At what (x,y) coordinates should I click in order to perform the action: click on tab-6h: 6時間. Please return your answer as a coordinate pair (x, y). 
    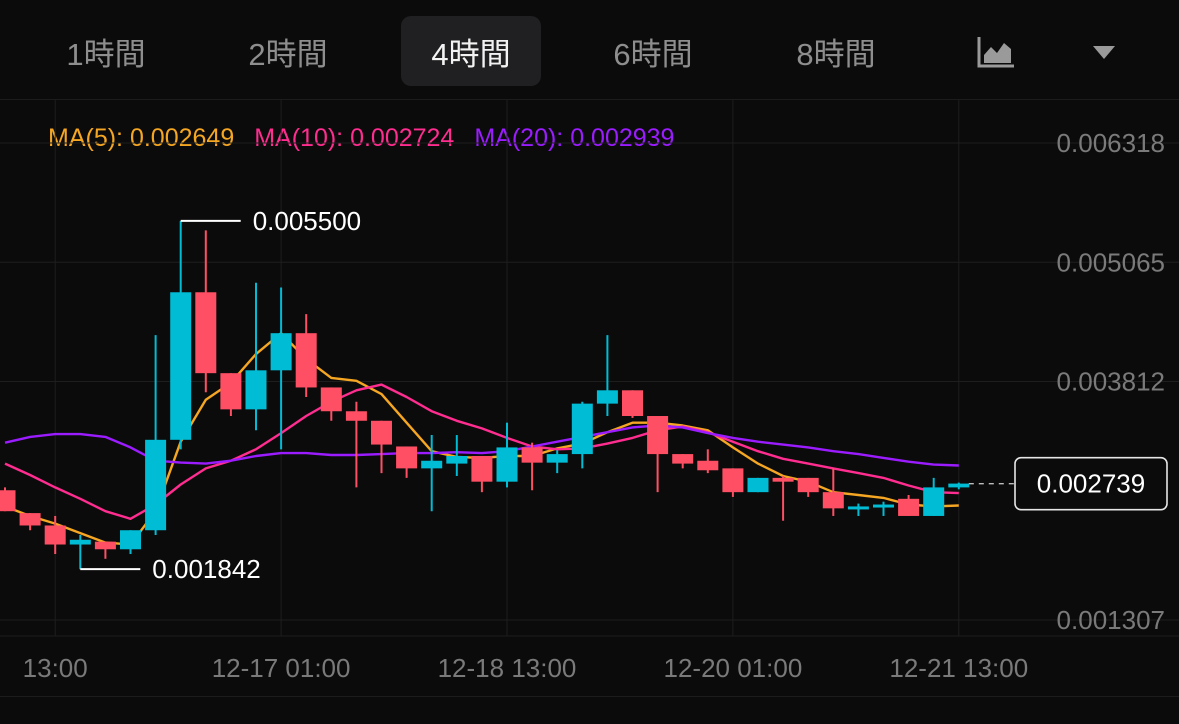
    Looking at the image, I should click on (653, 54).